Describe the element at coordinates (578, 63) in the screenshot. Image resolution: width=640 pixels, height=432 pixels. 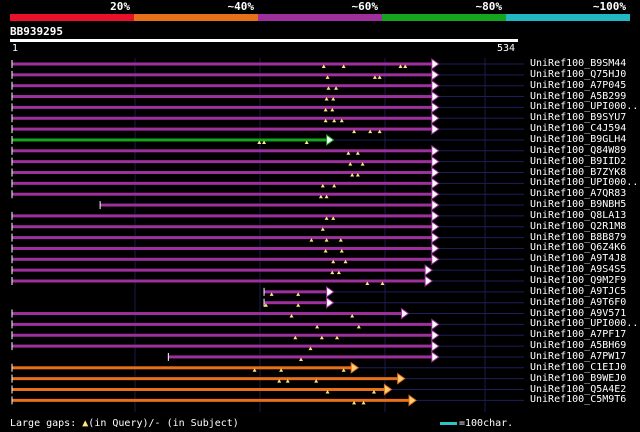
I see `hit-label: UniRef100_B9SM44` at that location.